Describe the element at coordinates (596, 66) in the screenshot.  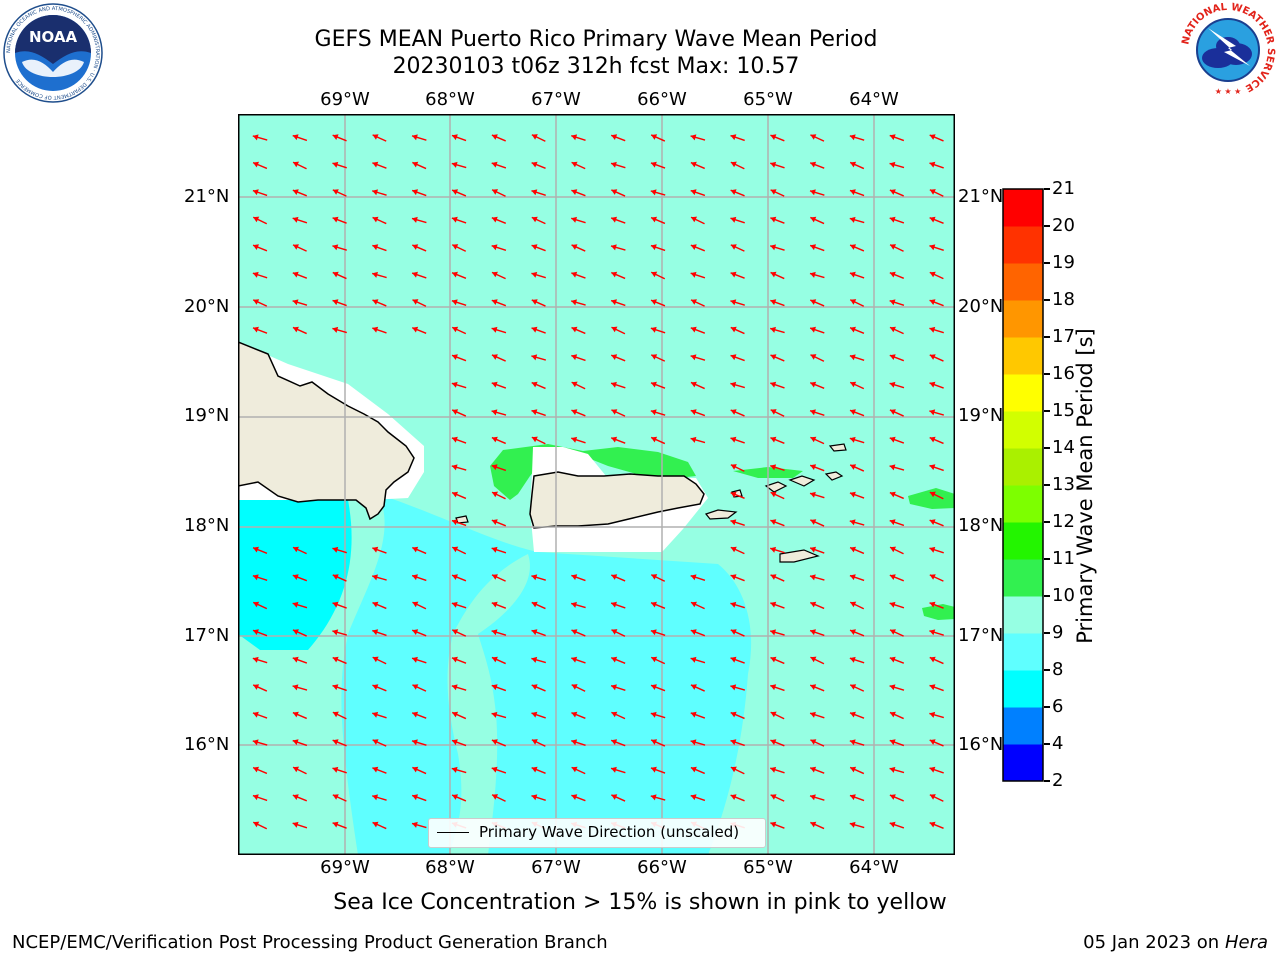
I see `chart-subtitle: 20230103 t06z 312h fcst Max: 10.57` at that location.